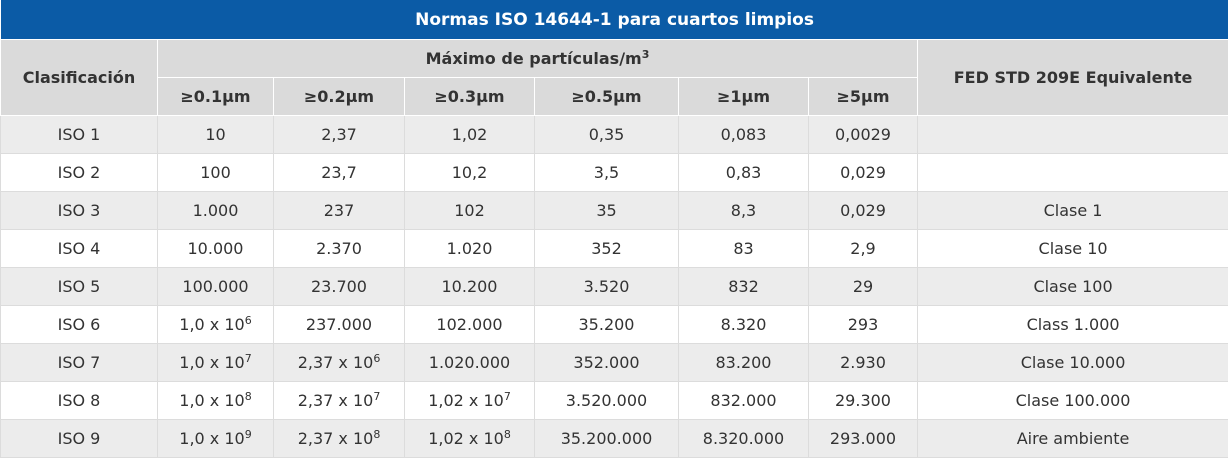 This screenshot has width=1228, height=462. Describe the element at coordinates (743, 362) in the screenshot. I see `value-cell: 83.200` at that location.